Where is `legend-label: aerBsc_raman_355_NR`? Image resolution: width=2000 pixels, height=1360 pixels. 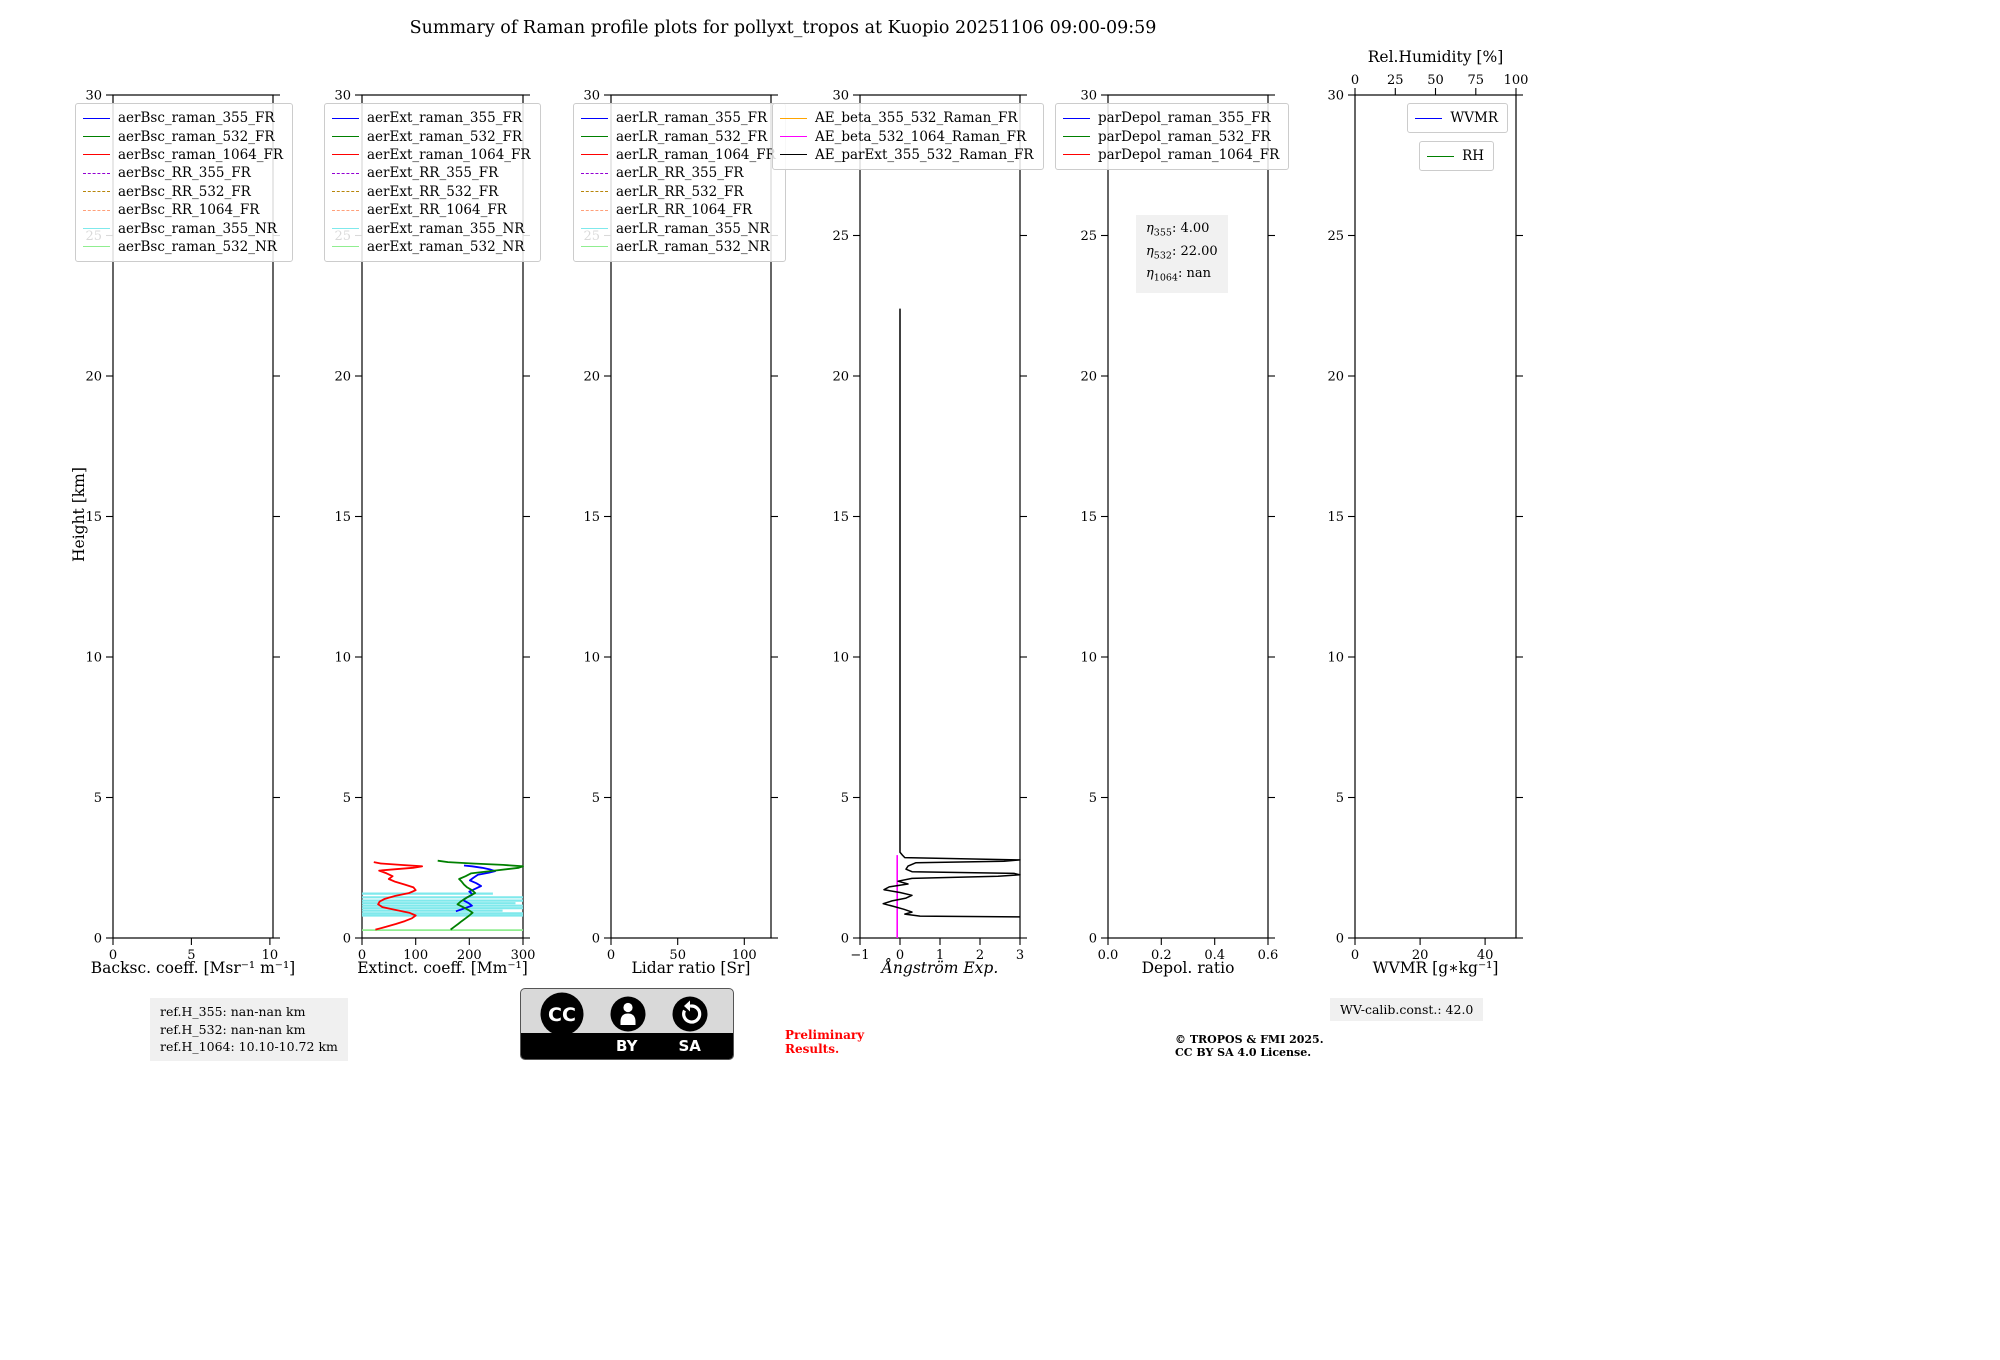 legend-label: aerBsc_raman_355_NR is located at coordinates (197, 228).